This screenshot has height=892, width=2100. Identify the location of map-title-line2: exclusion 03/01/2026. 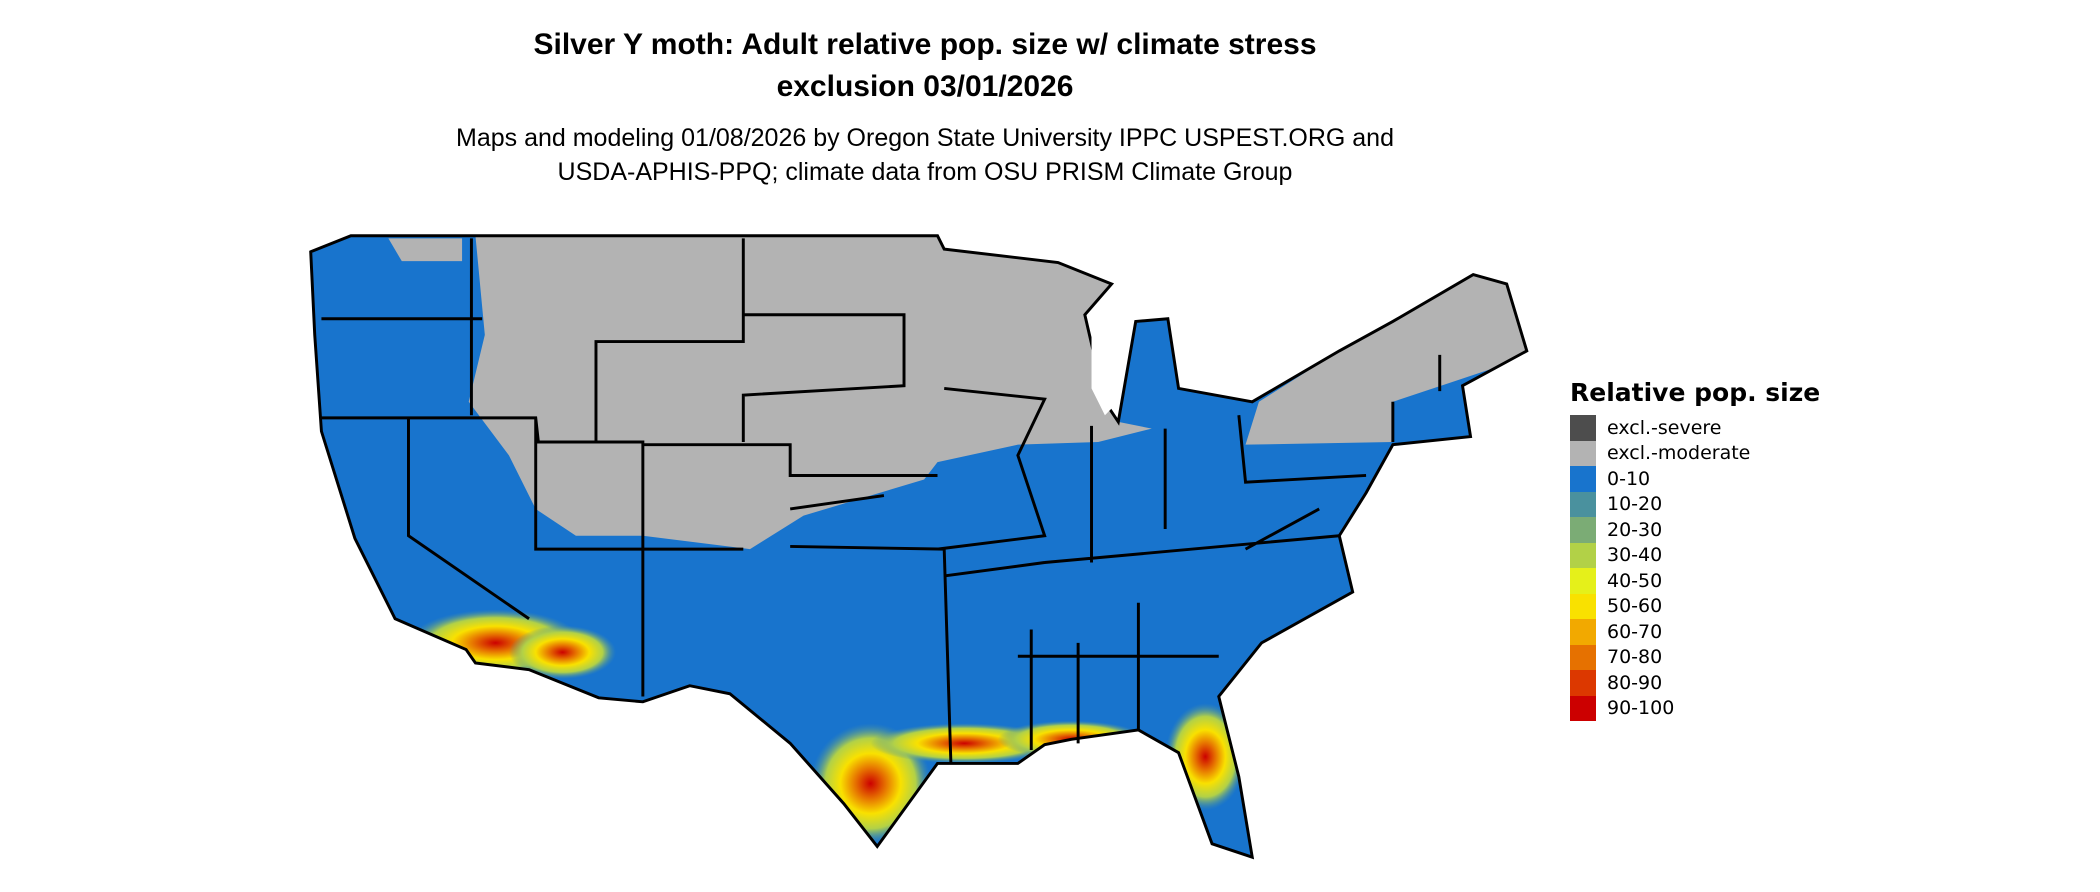
(925, 86).